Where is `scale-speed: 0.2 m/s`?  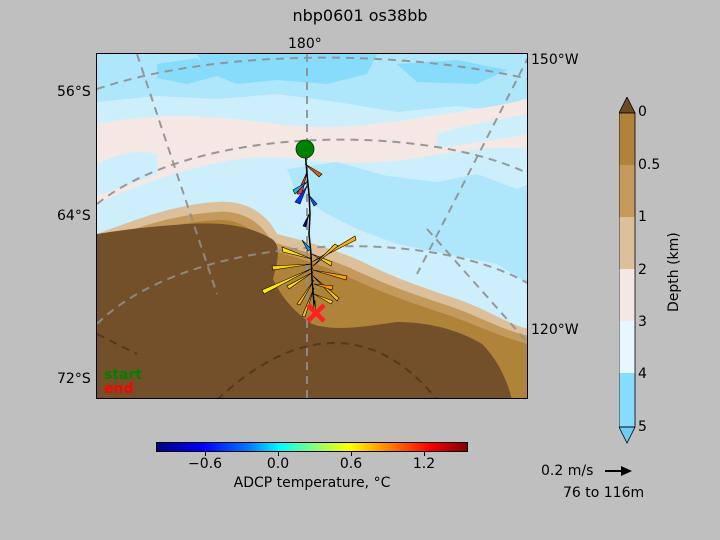 scale-speed: 0.2 m/s is located at coordinates (567, 471).